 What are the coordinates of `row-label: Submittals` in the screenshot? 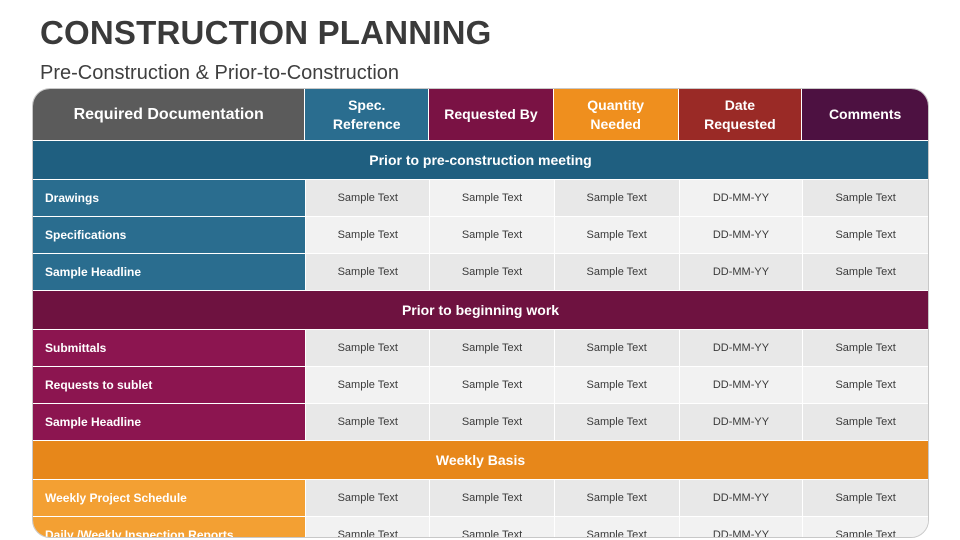 It's located at (169, 348).